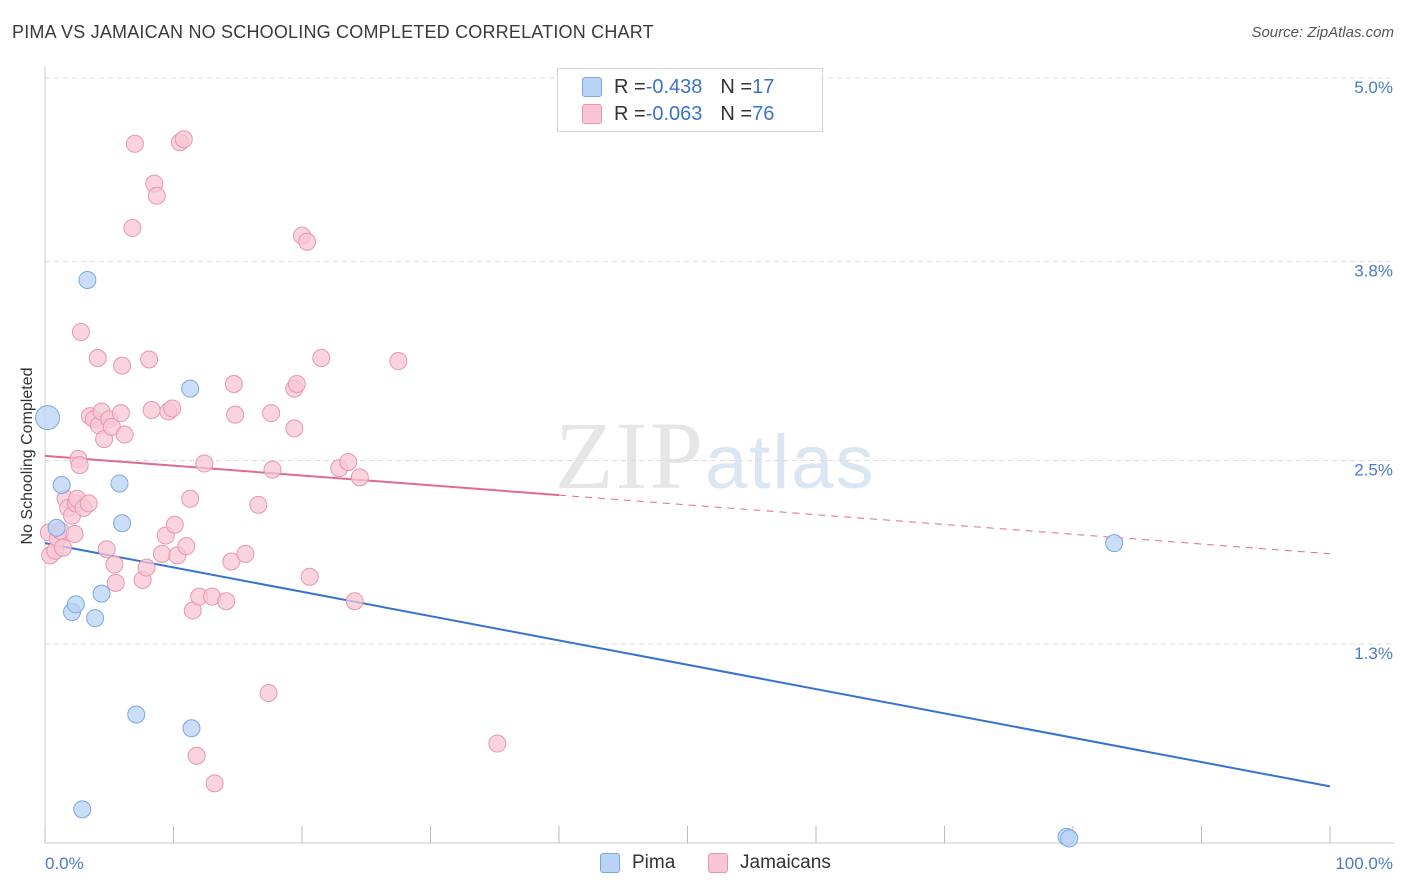  I want to click on watermark-zip: ZIP, so click(630, 455).